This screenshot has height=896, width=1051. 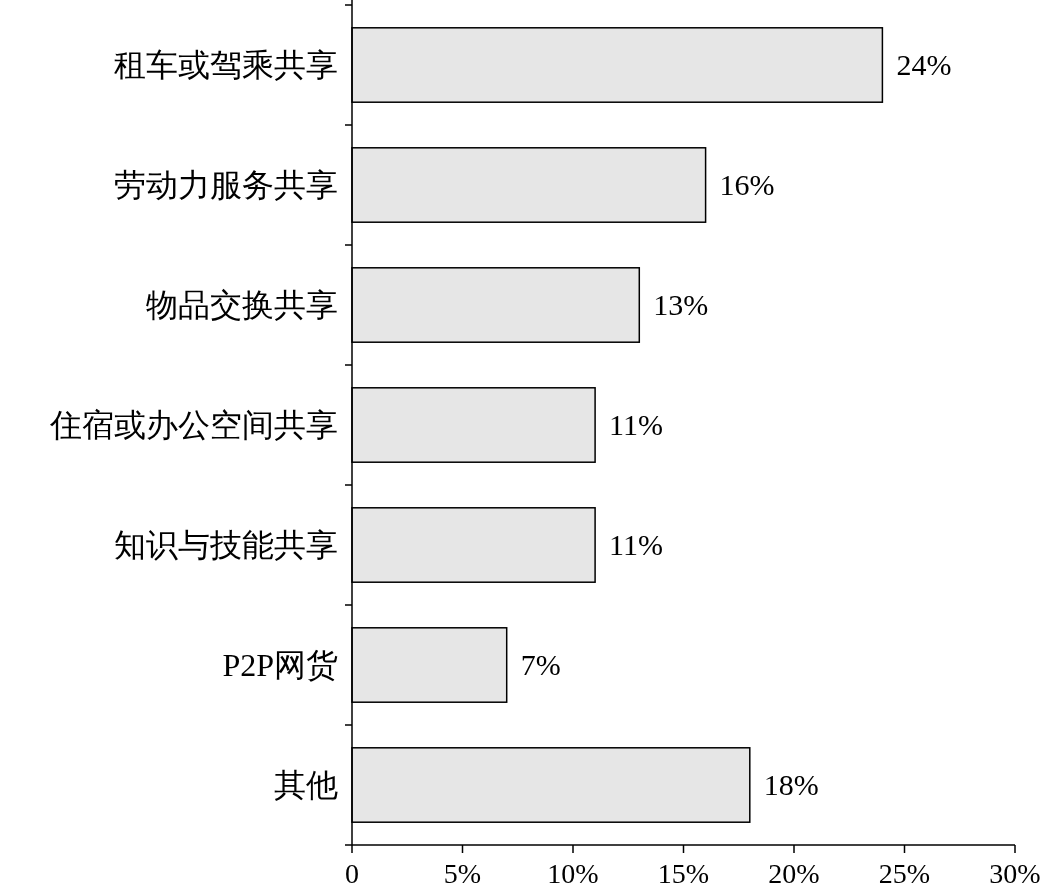 I want to click on y-tick-label: P2P网货, so click(x=280, y=665).